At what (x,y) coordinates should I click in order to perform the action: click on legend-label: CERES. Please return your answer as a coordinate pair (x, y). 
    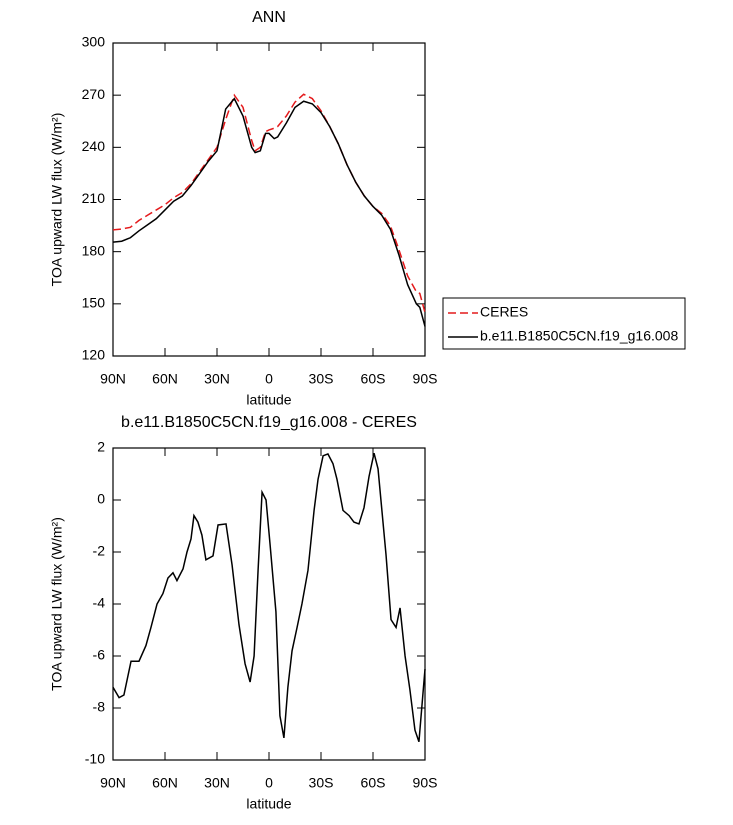
    Looking at the image, I should click on (504, 312).